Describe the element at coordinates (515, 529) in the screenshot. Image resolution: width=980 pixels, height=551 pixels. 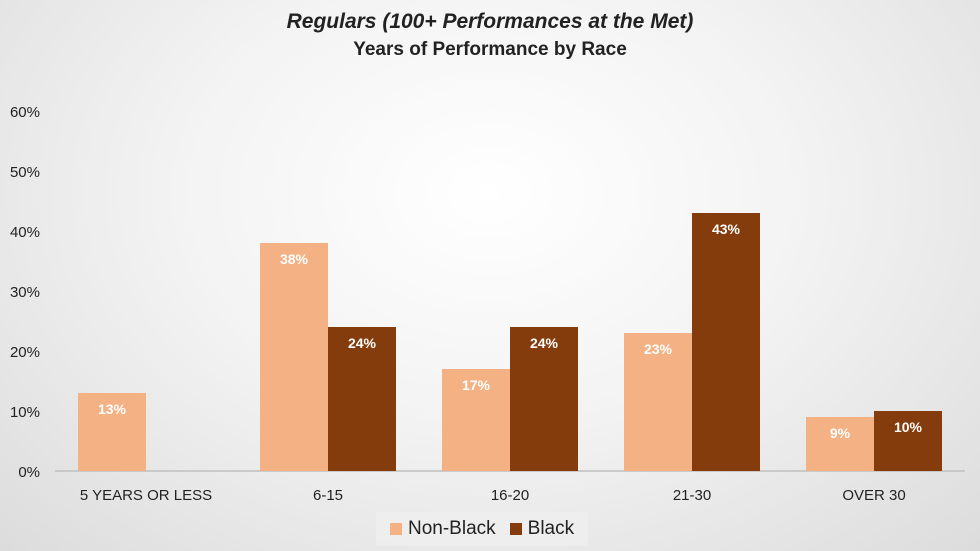
I see `legend-swatch-black` at that location.